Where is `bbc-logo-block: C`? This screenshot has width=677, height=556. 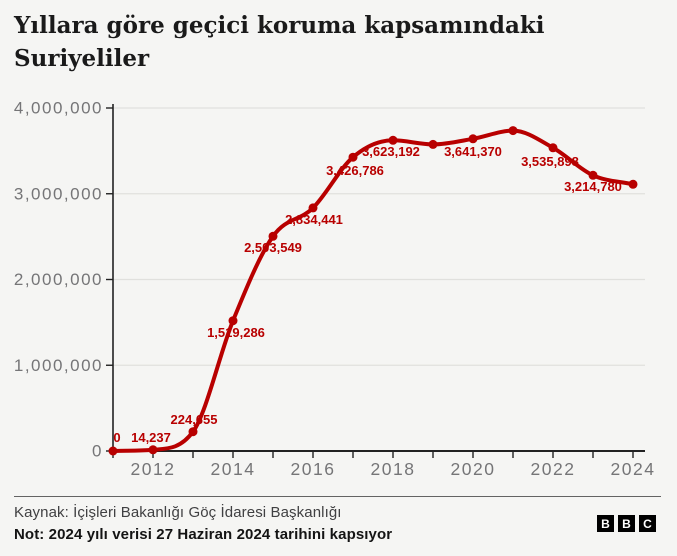 bbc-logo-block: C is located at coordinates (647, 523).